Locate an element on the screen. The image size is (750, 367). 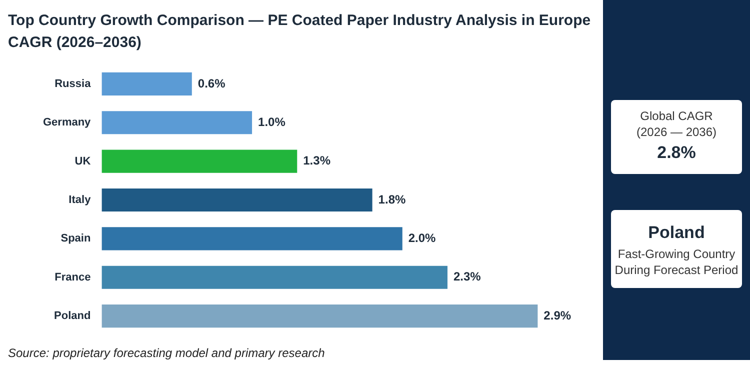
data-label: 1.0% is located at coordinates (272, 121).